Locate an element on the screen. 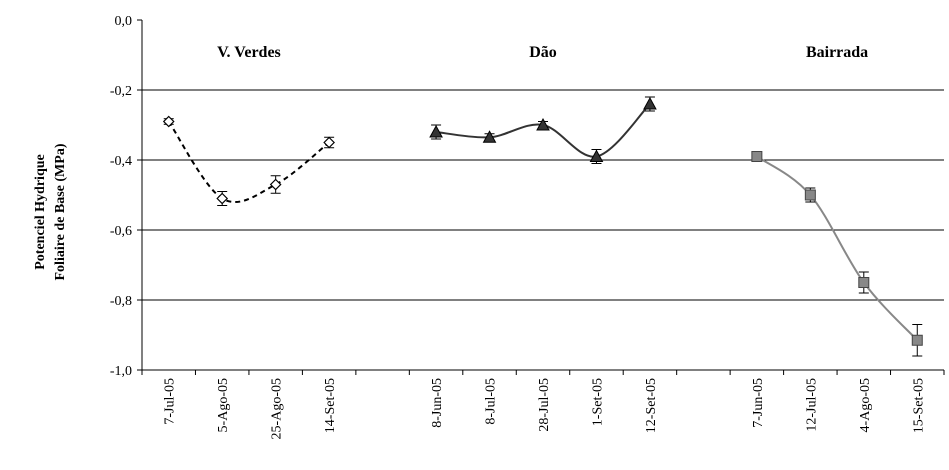  y-tick-labels: 0,0 -0,2 -0,4 -0,6 -0,8 -1,0 is located at coordinates (121, 196).